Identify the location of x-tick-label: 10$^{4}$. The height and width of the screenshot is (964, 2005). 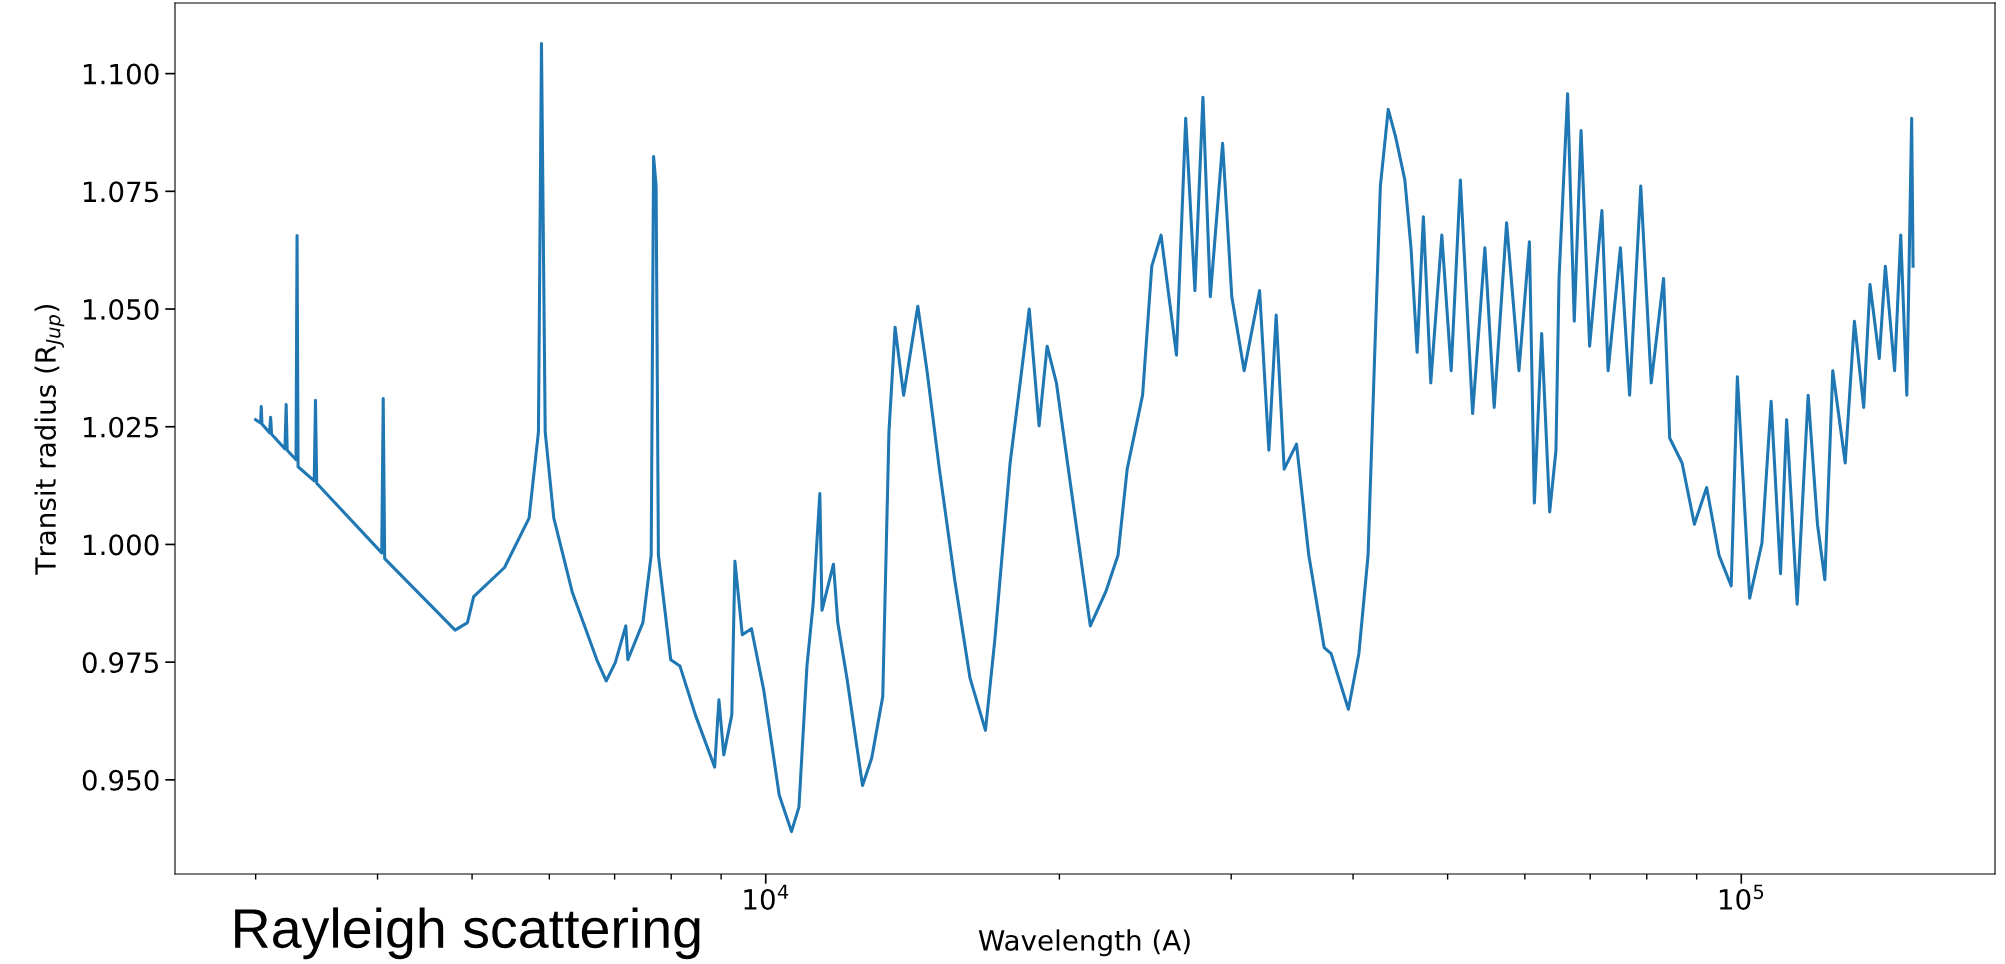
(766, 897).